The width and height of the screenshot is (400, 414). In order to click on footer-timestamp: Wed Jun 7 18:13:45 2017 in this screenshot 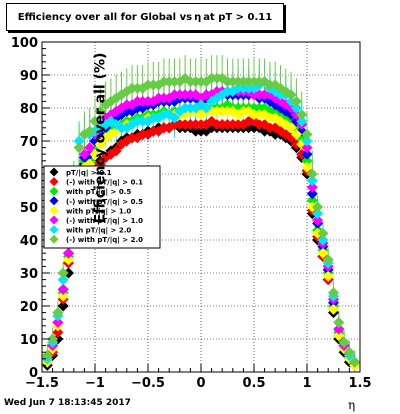, I will do `click(67, 403)`.